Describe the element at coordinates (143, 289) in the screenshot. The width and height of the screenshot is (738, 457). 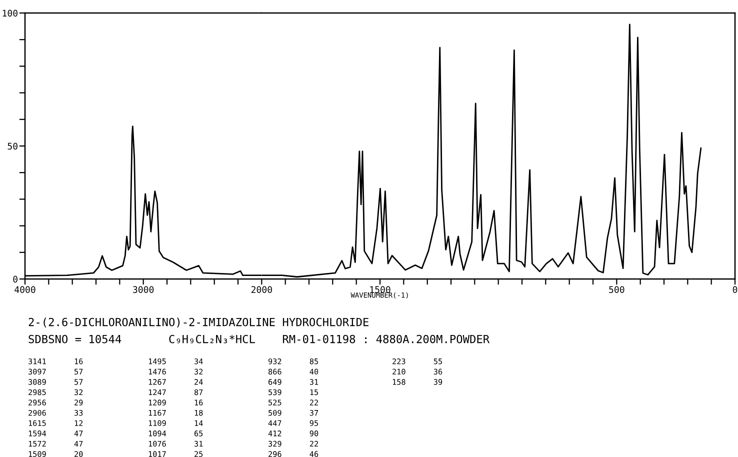
I see `x-tick-label: 3000` at that location.